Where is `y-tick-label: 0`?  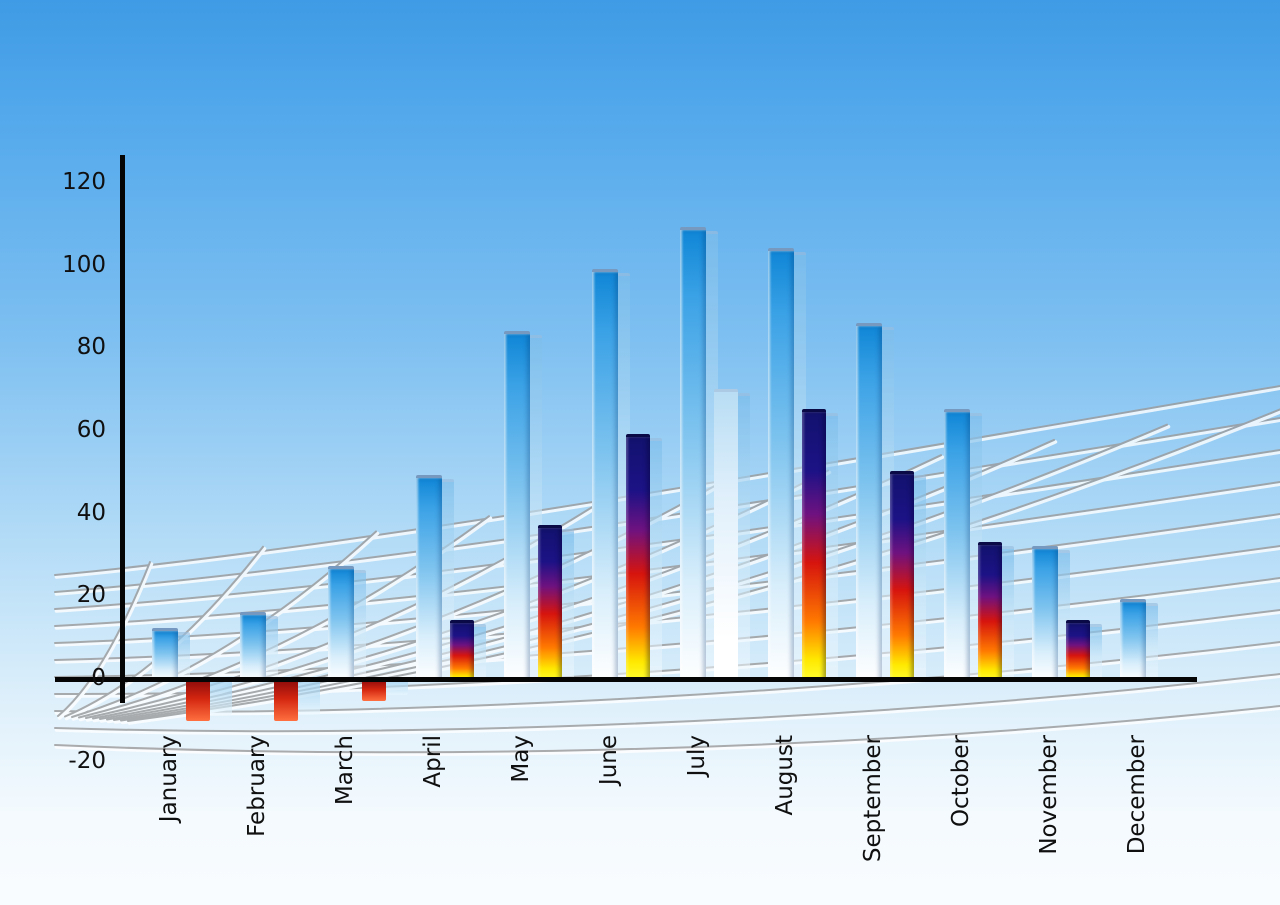
y-tick-label: 0 is located at coordinates (98, 678).